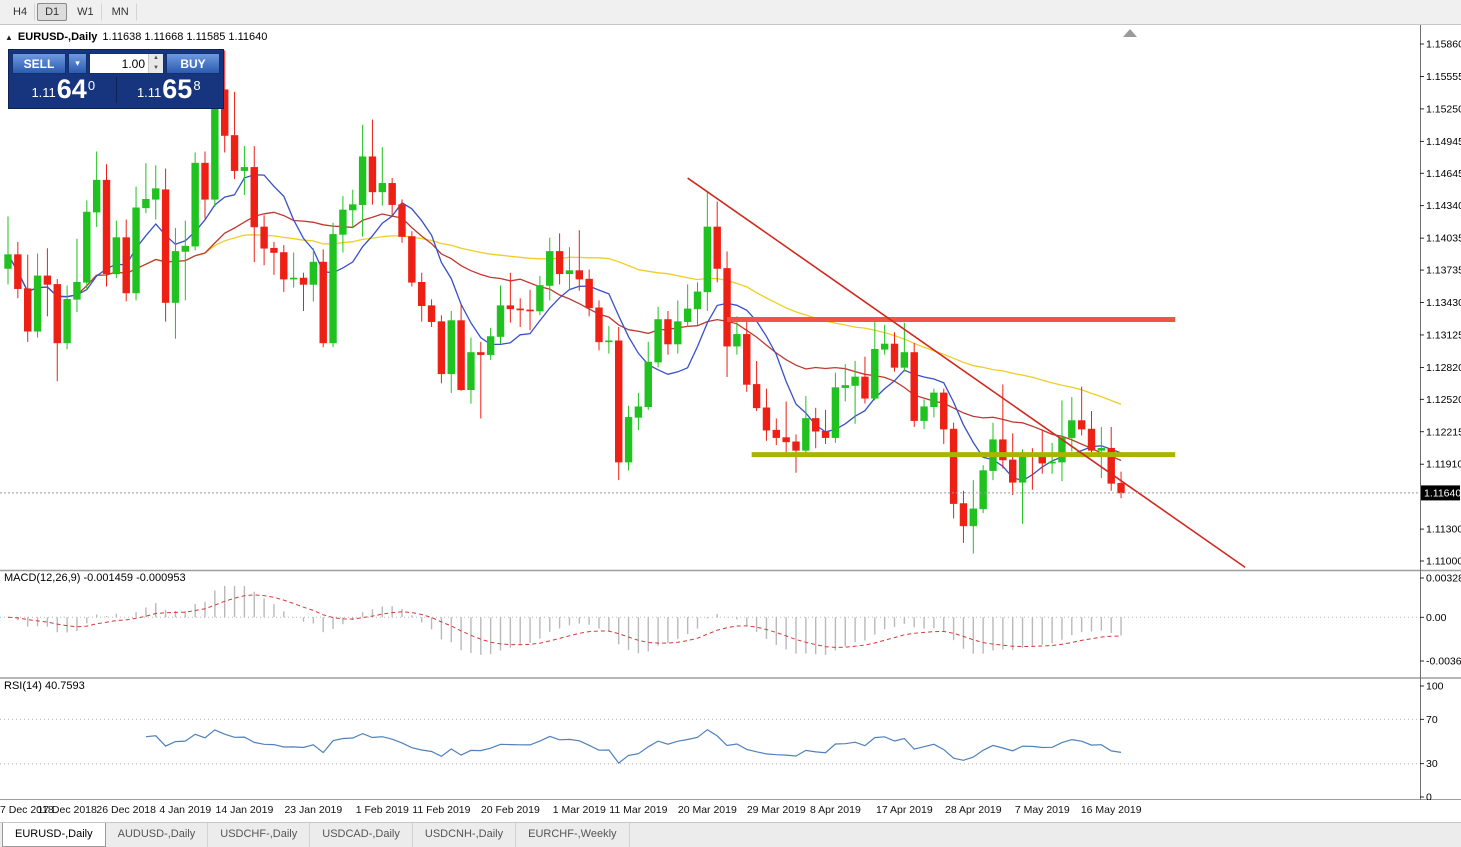  I want to click on svg-text: 1.12820, so click(1443, 368).